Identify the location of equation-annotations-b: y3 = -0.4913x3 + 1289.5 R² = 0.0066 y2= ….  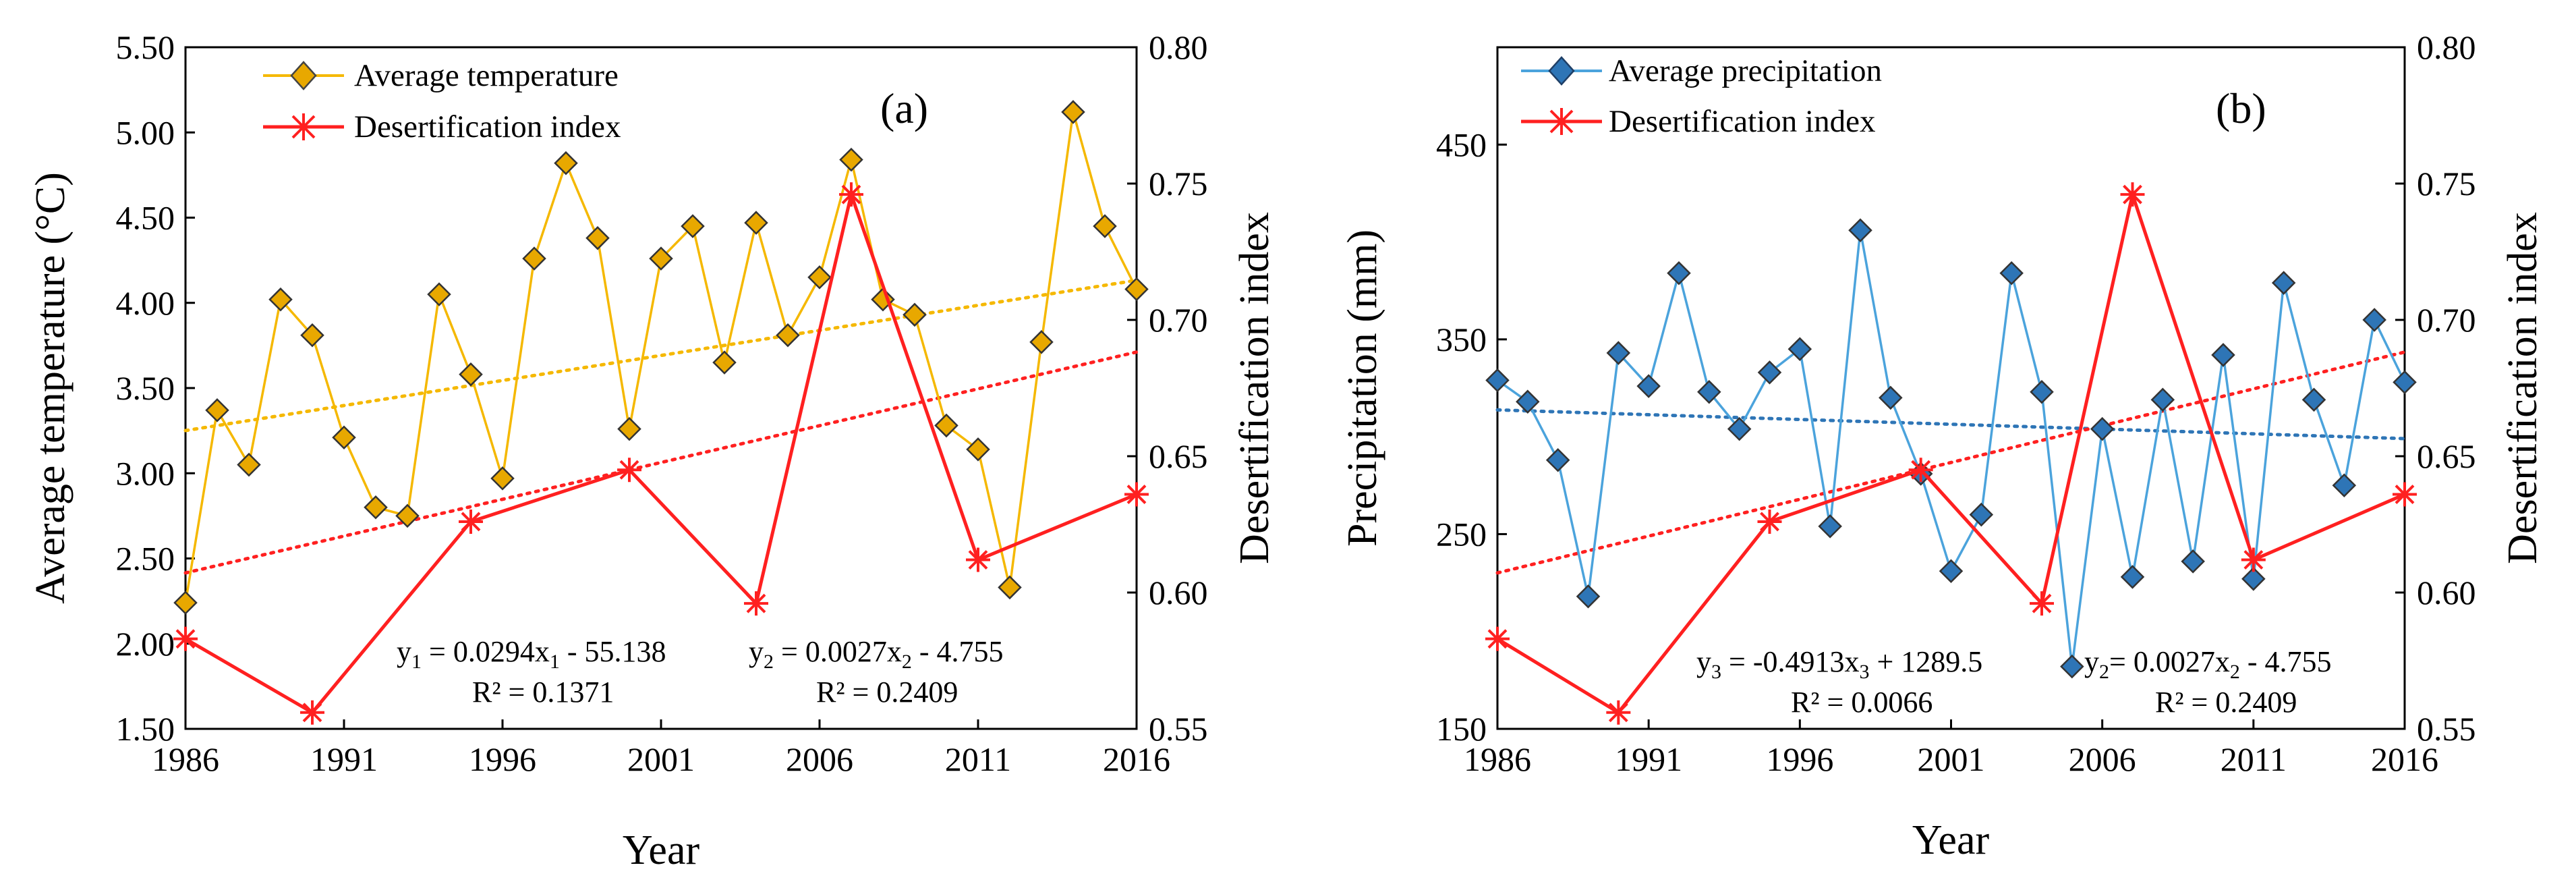
(2013, 682).